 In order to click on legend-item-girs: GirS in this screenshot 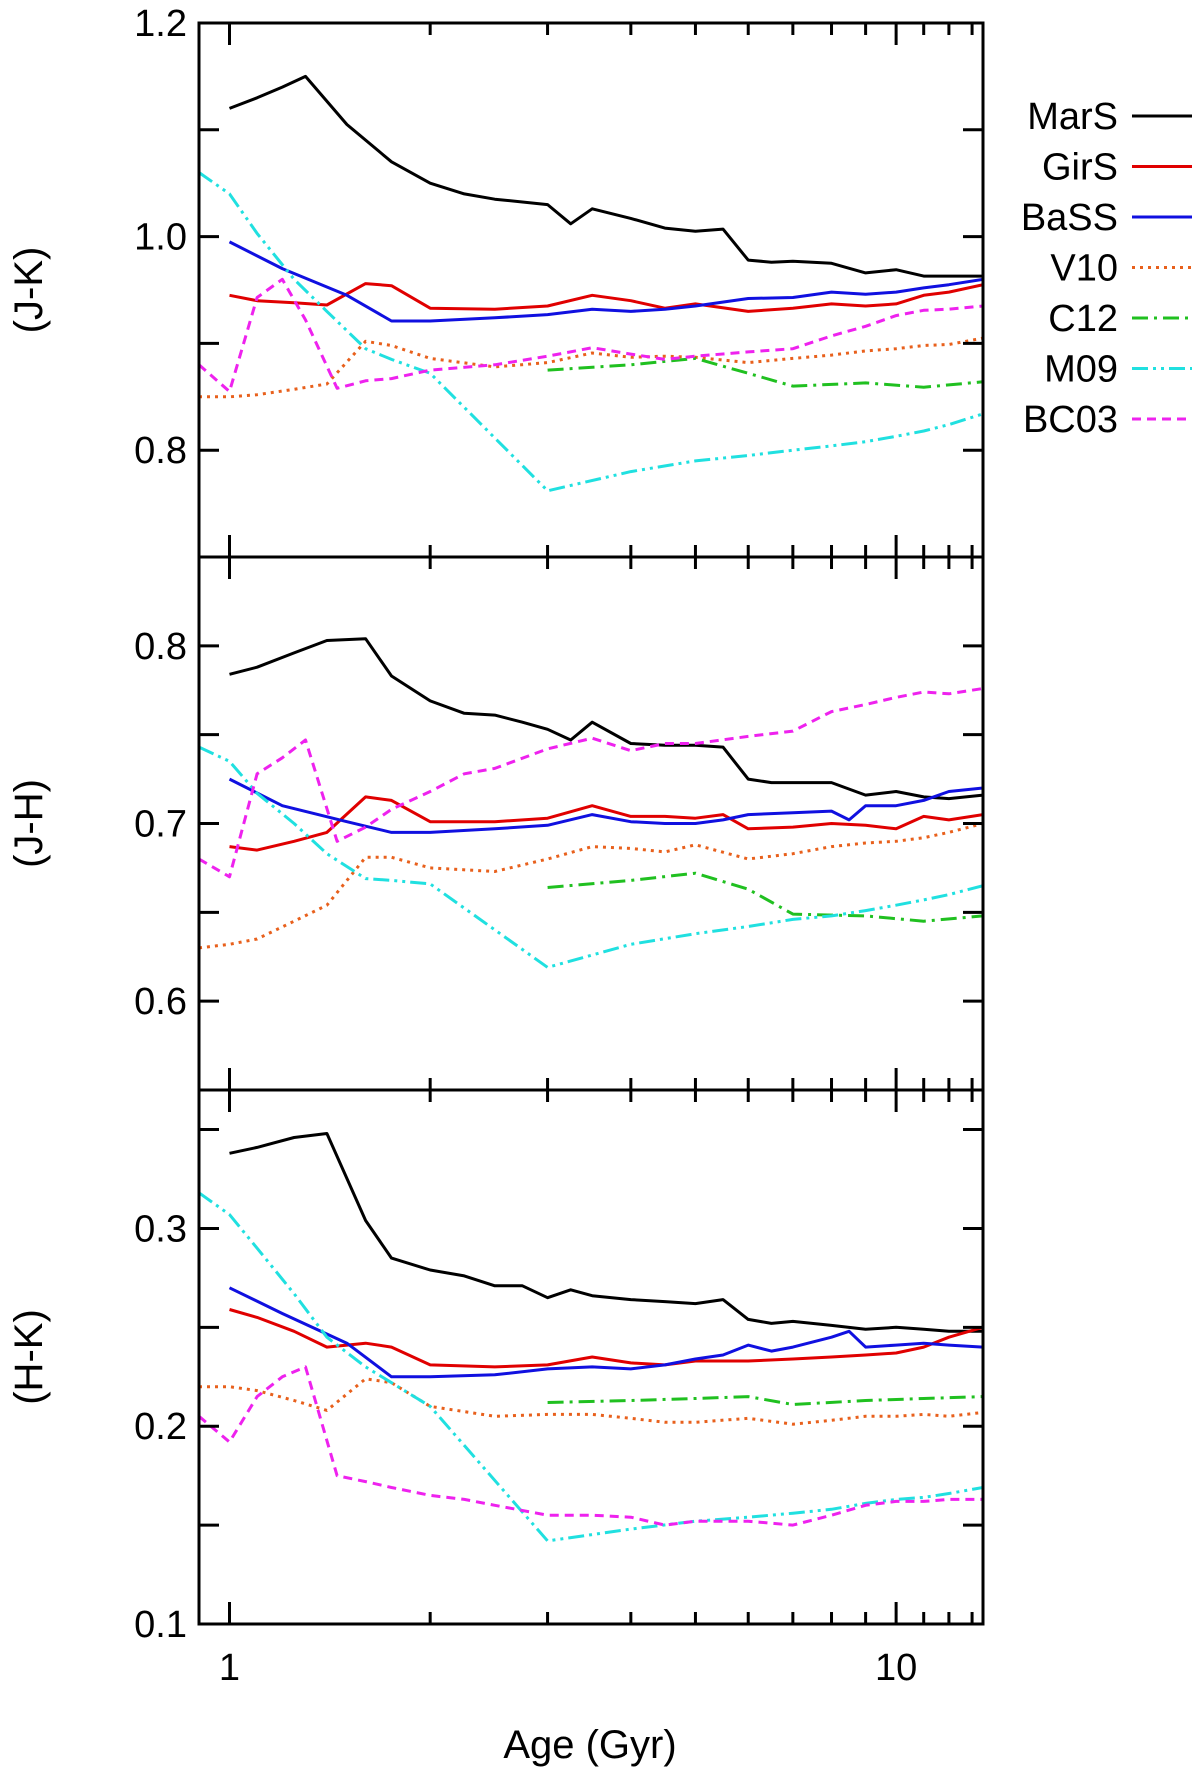, I will do `click(1117, 168)`.